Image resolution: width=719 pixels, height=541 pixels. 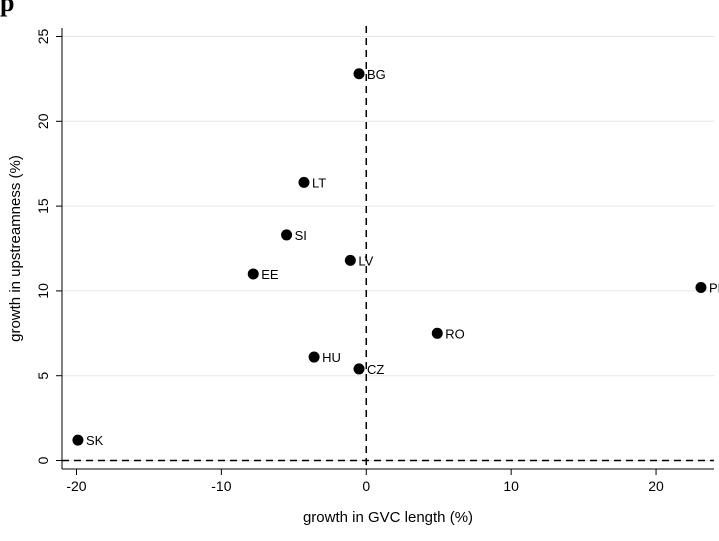 What do you see at coordinates (455, 333) in the screenshot?
I see `point-label-ro: RO` at bounding box center [455, 333].